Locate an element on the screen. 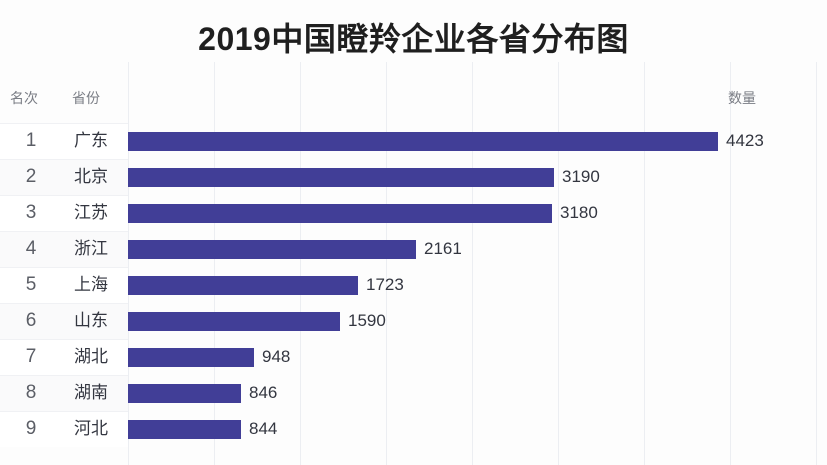  rank-cell: 6 is located at coordinates (31, 320).